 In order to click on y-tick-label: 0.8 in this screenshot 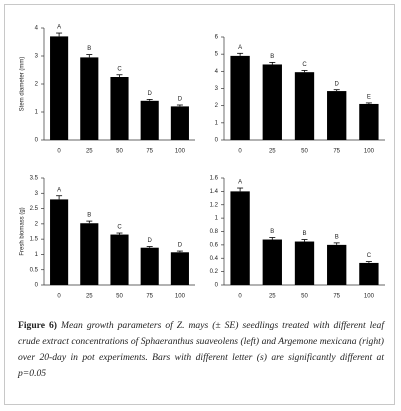, I will do `click(214, 232)`.